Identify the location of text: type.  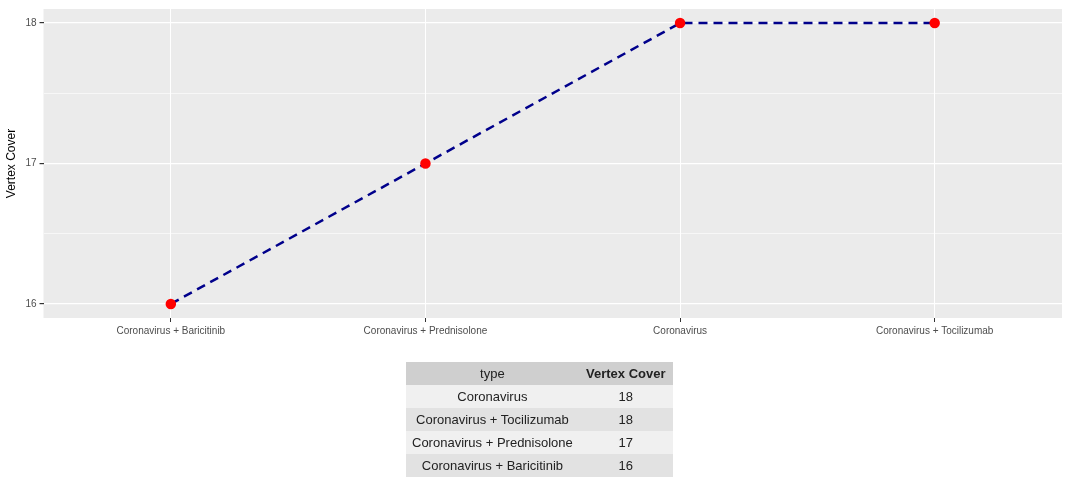
(492, 373).